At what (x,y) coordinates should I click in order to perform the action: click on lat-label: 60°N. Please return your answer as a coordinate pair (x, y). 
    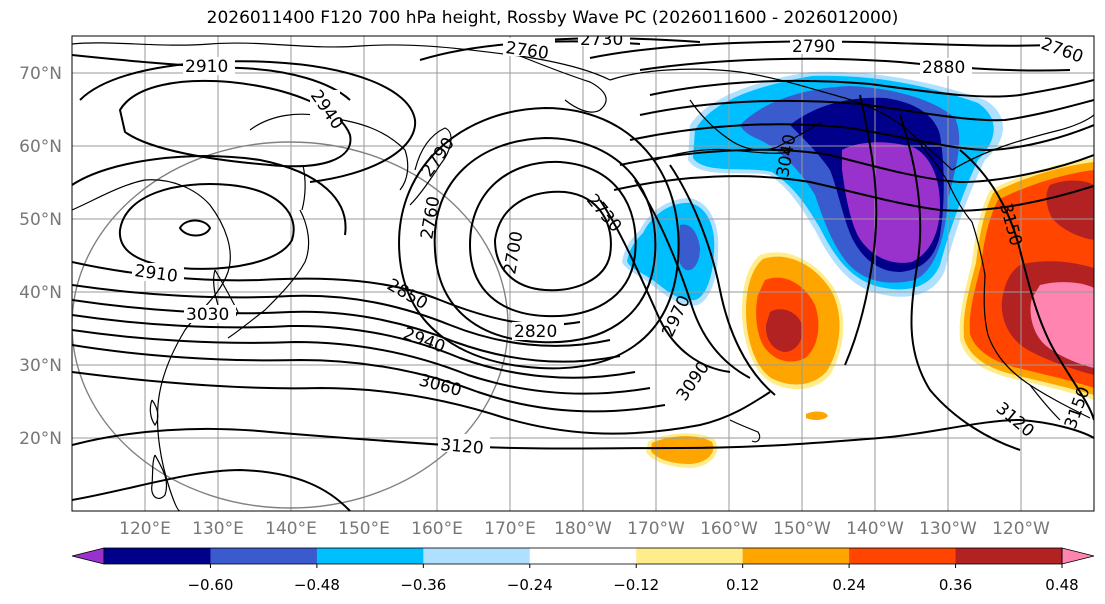
    Looking at the image, I should click on (40, 147).